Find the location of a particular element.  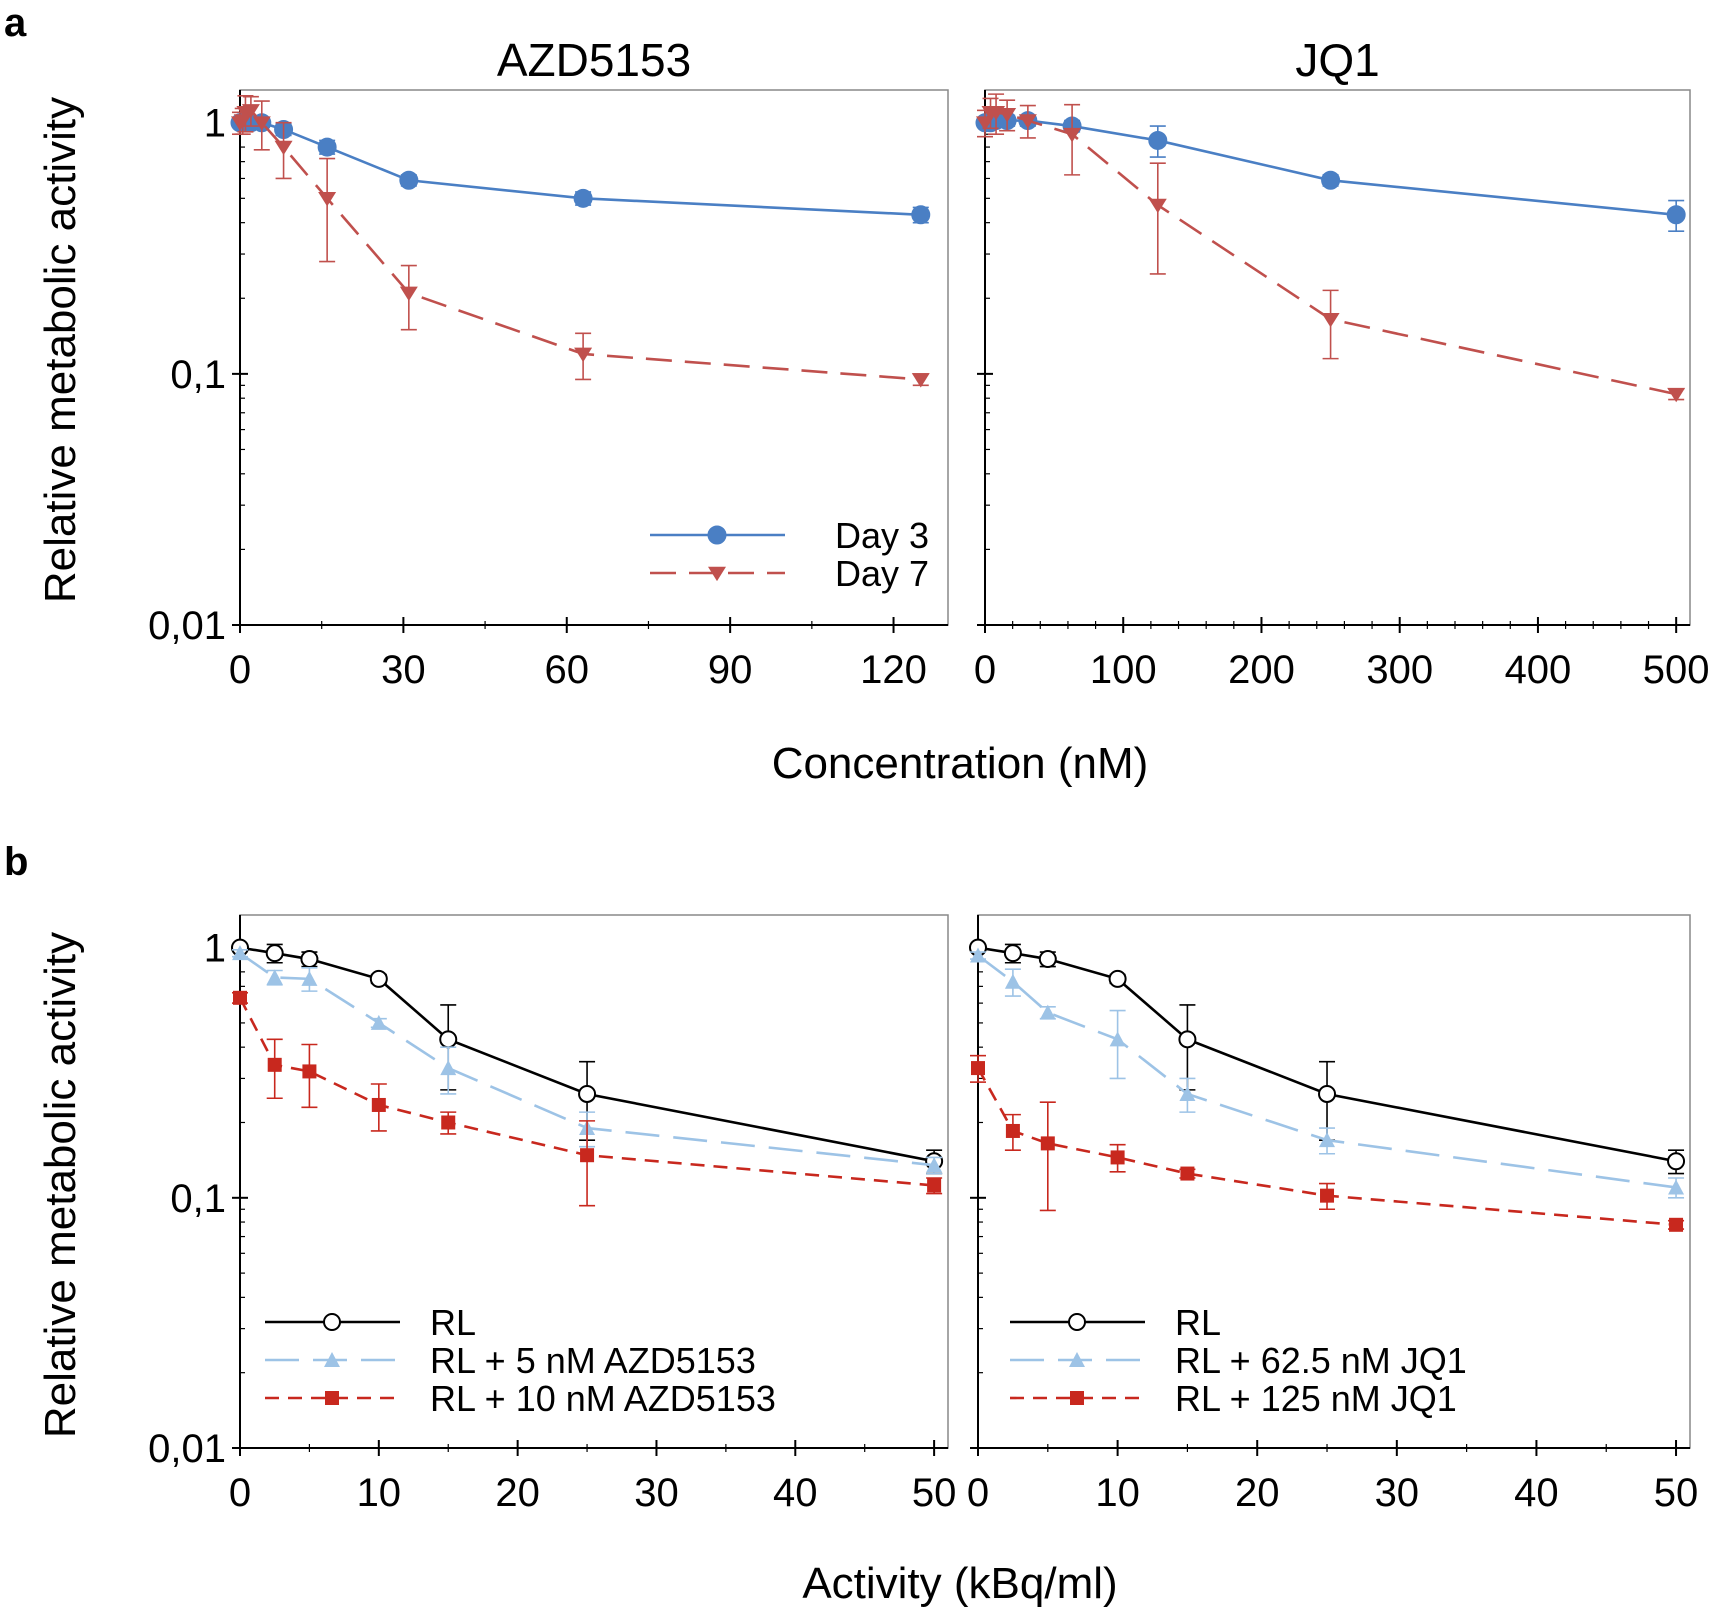

plot-frame is located at coordinates (1337, 357).